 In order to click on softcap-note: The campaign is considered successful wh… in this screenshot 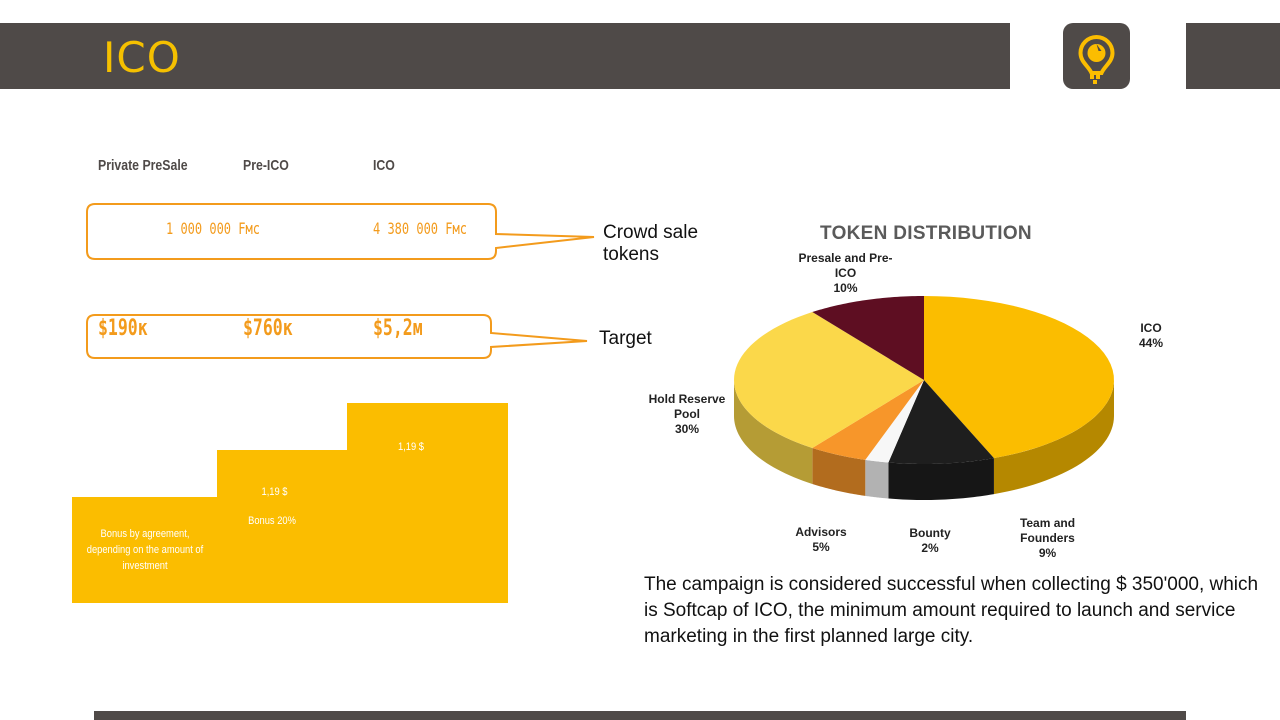, I will do `click(951, 610)`.